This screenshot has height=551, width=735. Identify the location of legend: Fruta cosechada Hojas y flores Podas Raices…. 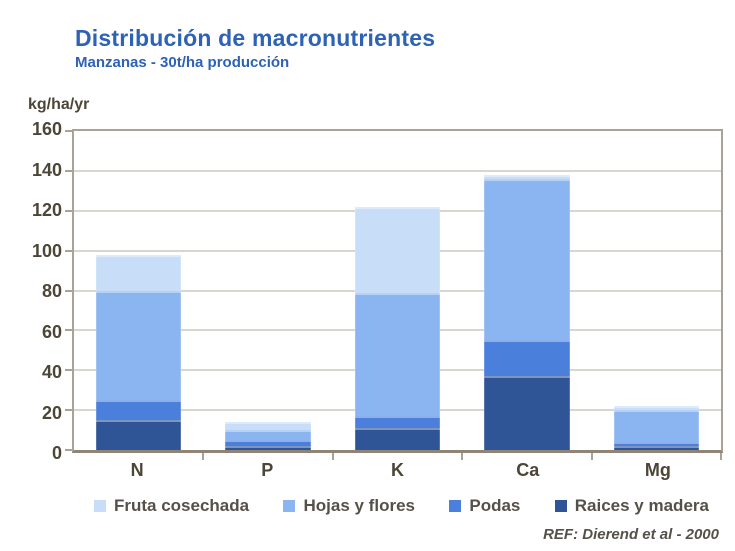
(400, 506).